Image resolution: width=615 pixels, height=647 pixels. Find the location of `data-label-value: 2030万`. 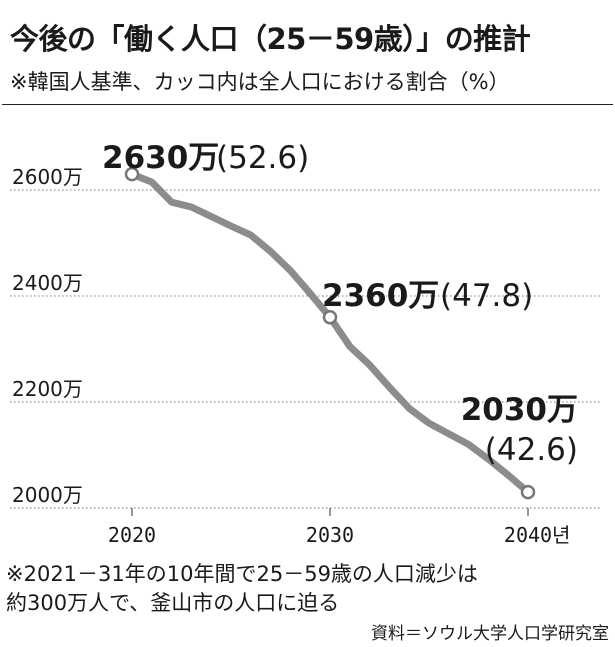

data-label-value: 2030万 is located at coordinates (519, 410).